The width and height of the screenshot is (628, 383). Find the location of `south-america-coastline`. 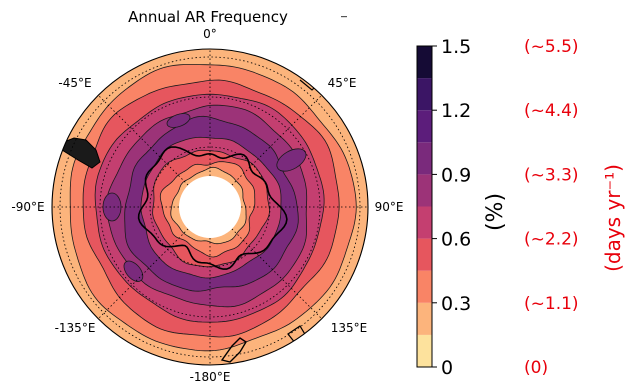

south-america-coastline is located at coordinates (81, 153).